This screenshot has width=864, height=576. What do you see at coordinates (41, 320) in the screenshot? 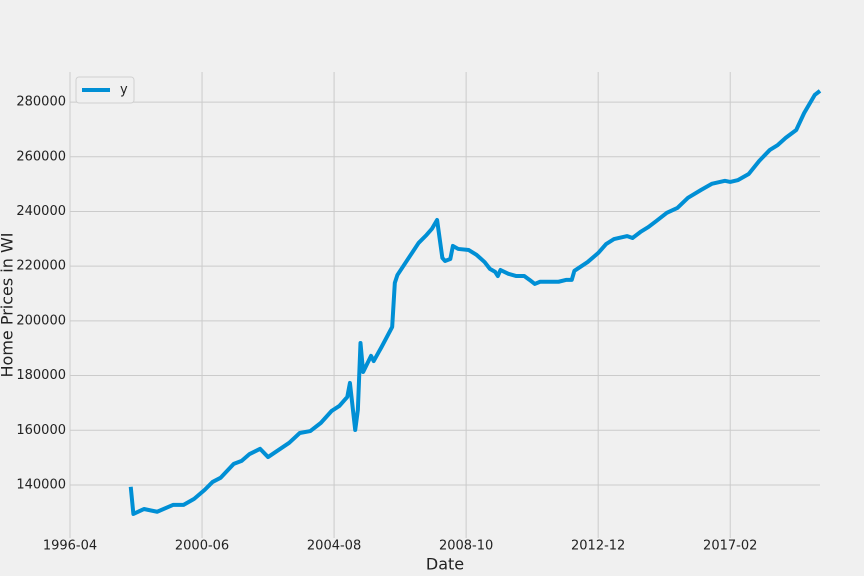
I see `y-tick-label: 200000` at bounding box center [41, 320].